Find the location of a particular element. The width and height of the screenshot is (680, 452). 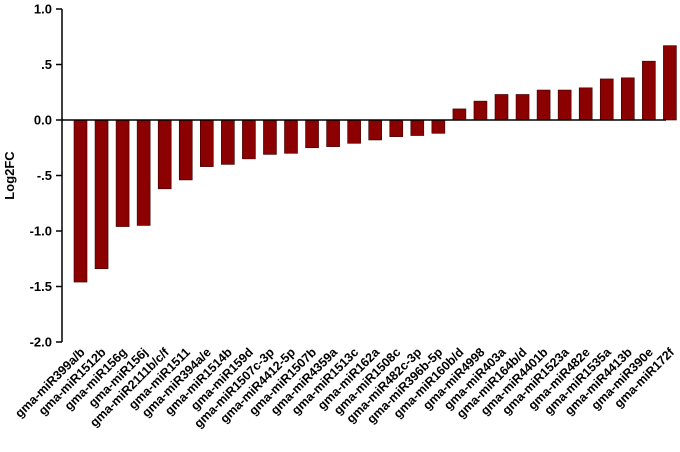

bar-gma-mir4412-5p is located at coordinates (291, 136).